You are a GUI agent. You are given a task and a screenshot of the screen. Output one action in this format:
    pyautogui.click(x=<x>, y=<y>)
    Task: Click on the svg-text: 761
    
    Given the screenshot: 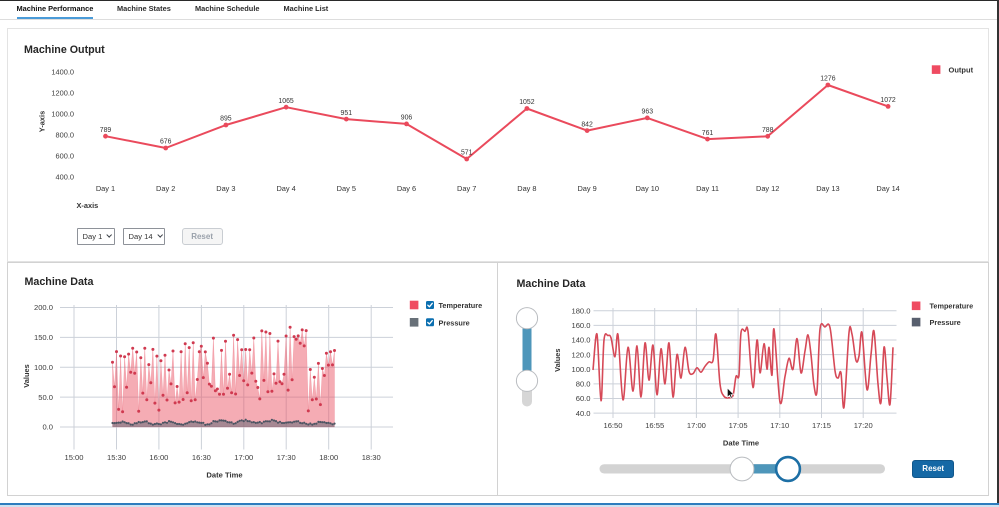 What is the action you would take?
    pyautogui.click(x=708, y=133)
    